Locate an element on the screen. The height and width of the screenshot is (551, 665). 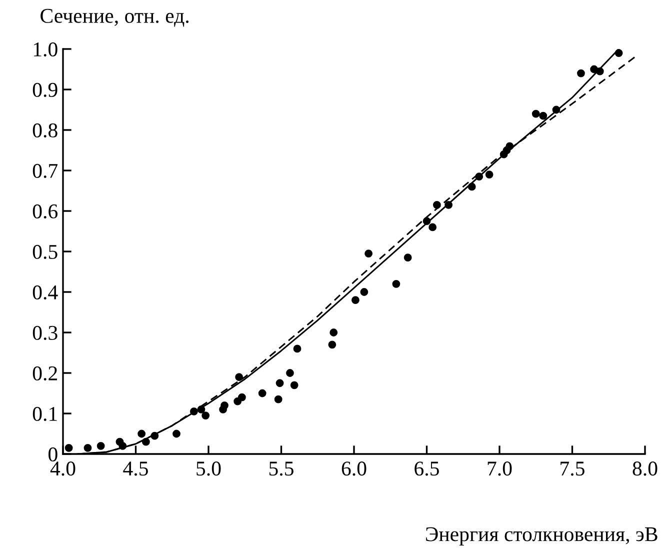
x-tick-label: 4.5 is located at coordinates (135, 469).